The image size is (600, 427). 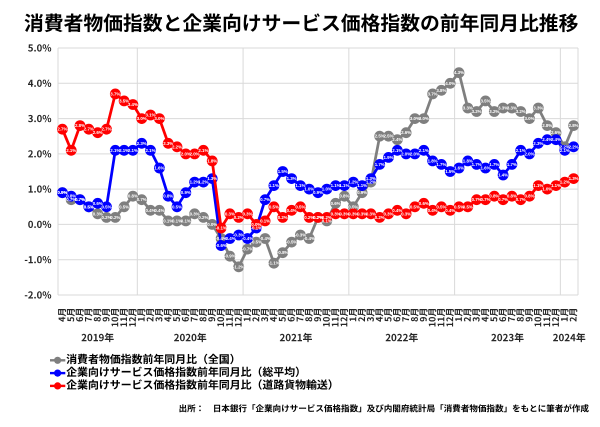 I want to click on svg-text: -1.2%, so click(x=239, y=266).